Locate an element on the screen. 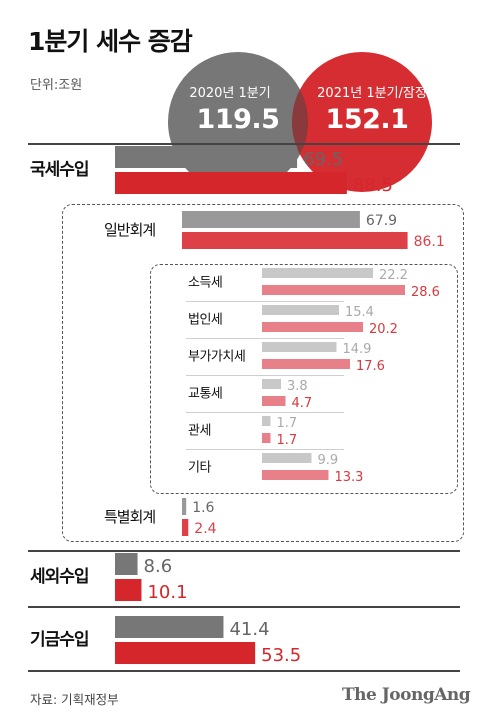 This screenshot has width=480, height=728. brand-logo: The JoongAng is located at coordinates (406, 695).